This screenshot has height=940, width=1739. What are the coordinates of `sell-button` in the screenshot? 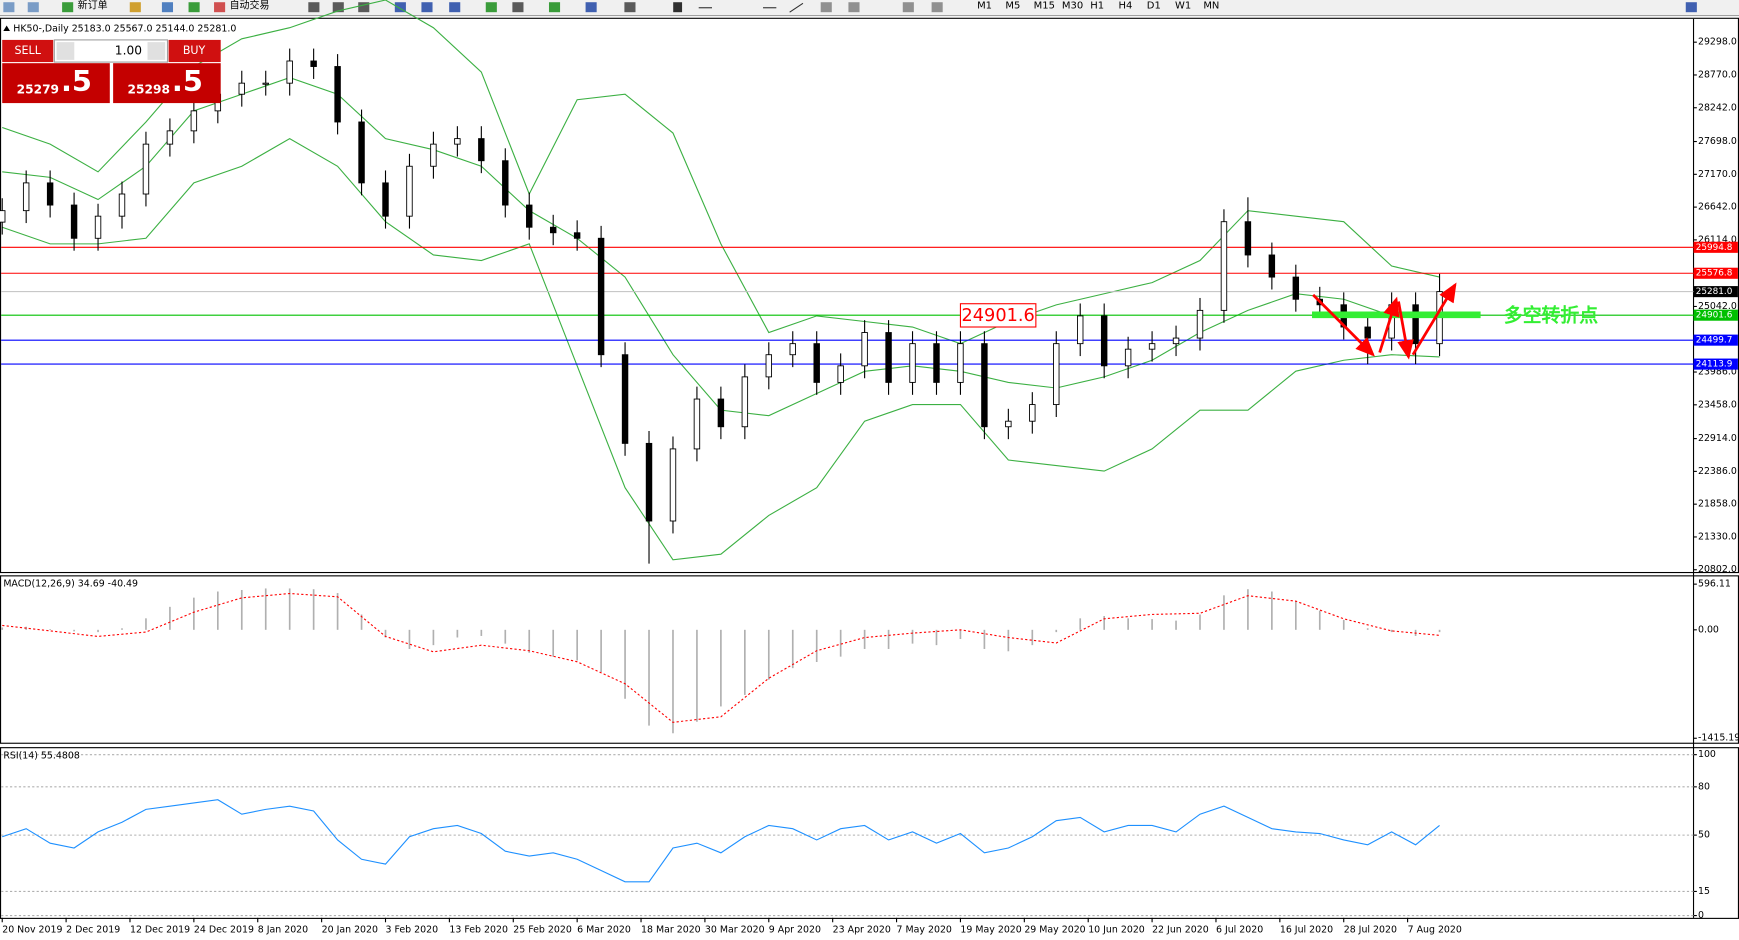 It's located at (28, 51).